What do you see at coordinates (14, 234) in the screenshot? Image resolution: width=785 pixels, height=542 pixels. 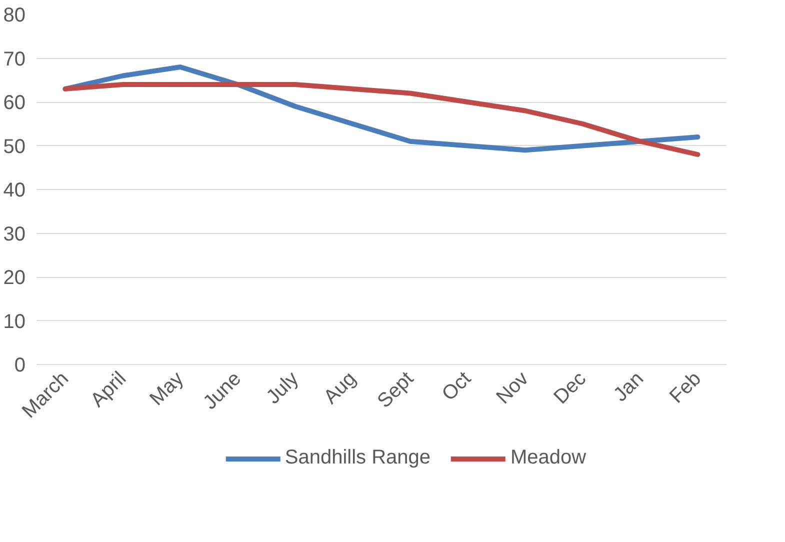 I see `y-tick-label: 30` at bounding box center [14, 234].